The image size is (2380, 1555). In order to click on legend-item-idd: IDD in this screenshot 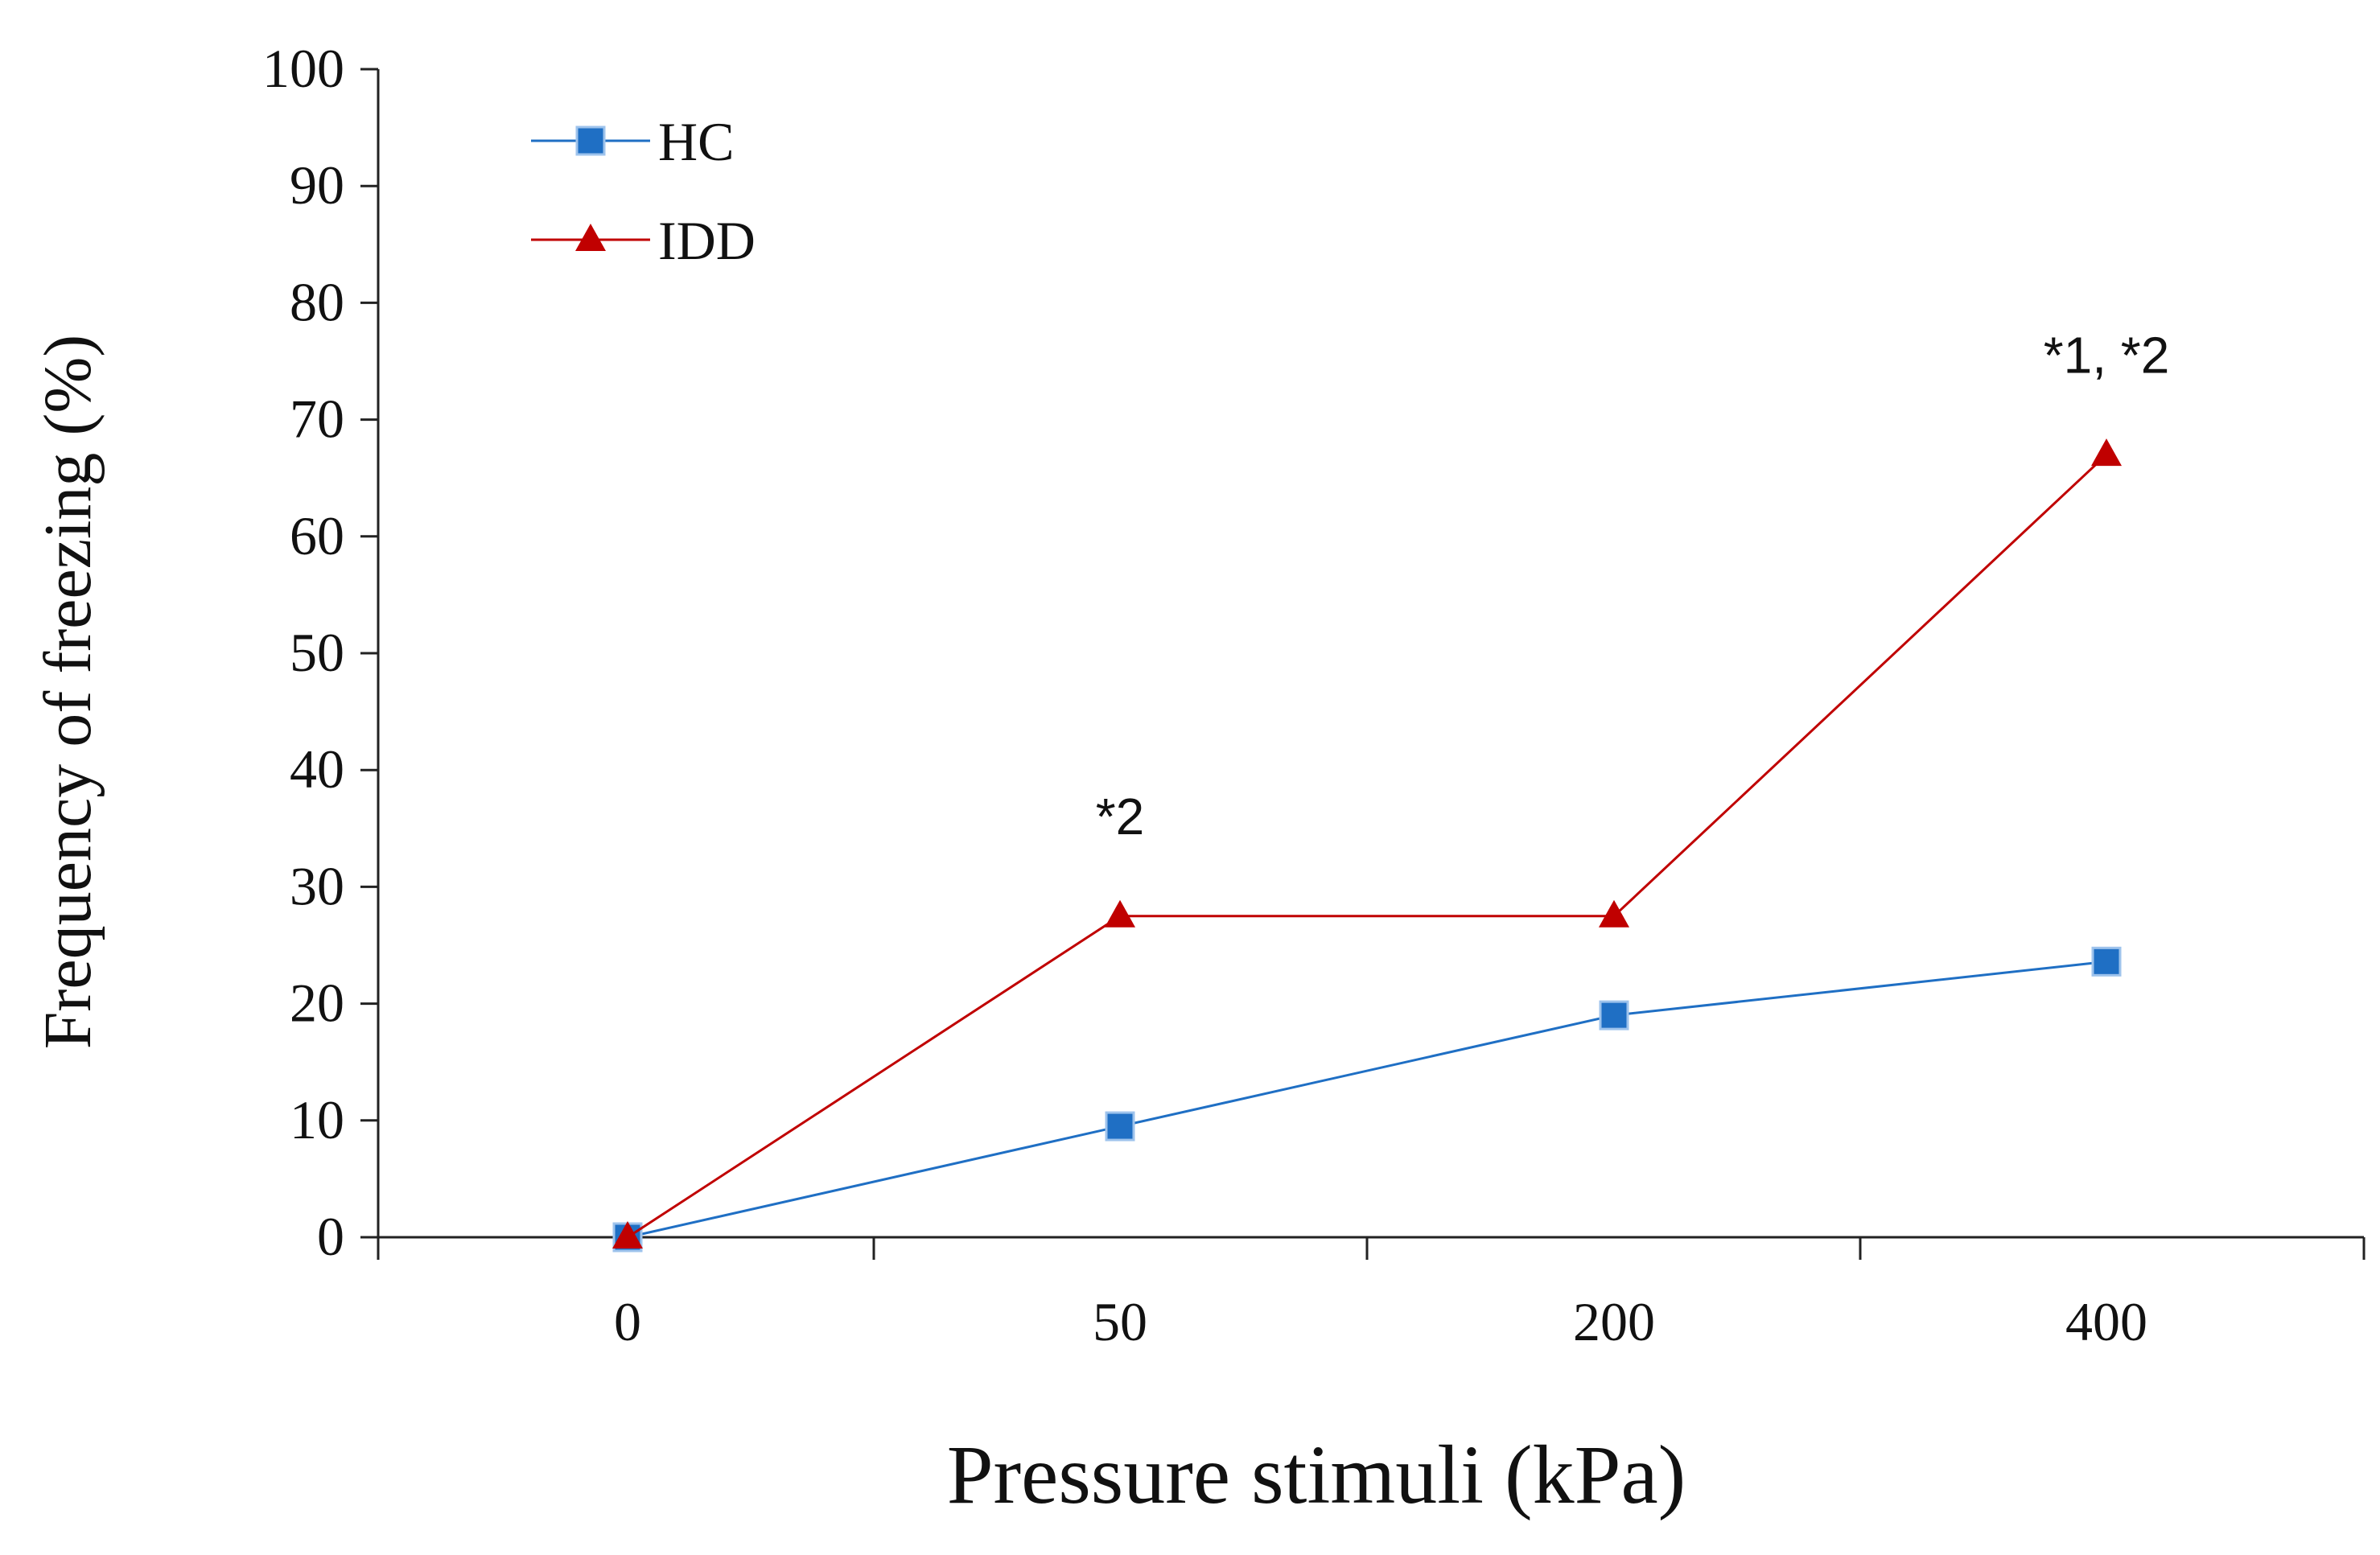, I will do `click(643, 241)`.